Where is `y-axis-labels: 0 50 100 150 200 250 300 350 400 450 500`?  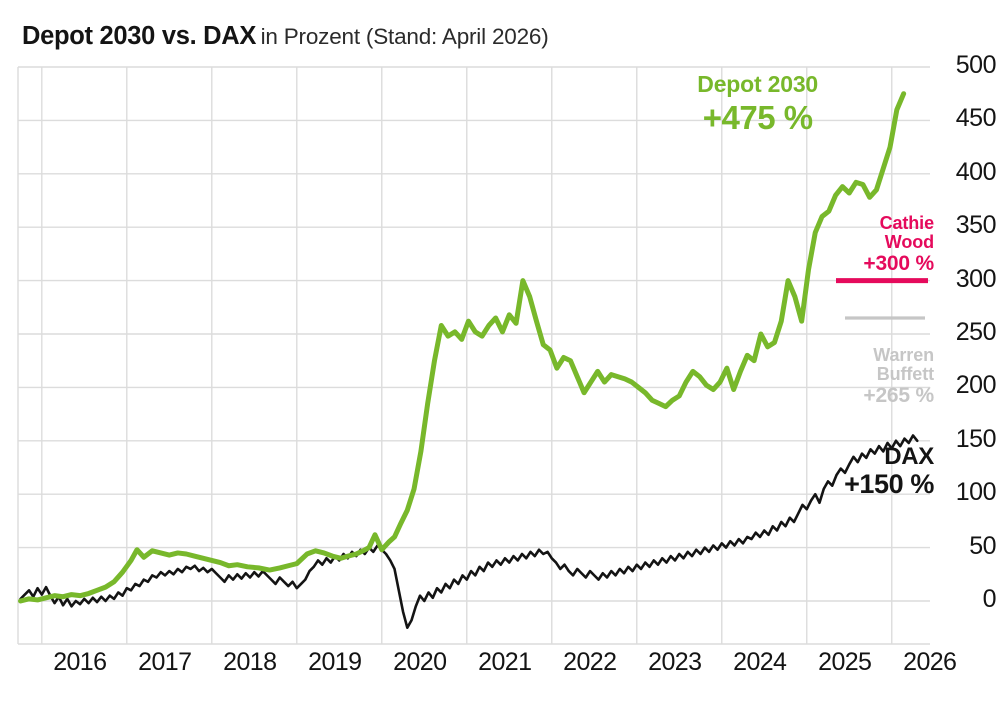 y-axis-labels: 0 50 100 150 200 250 300 350 400 450 500 is located at coordinates (966, 355).